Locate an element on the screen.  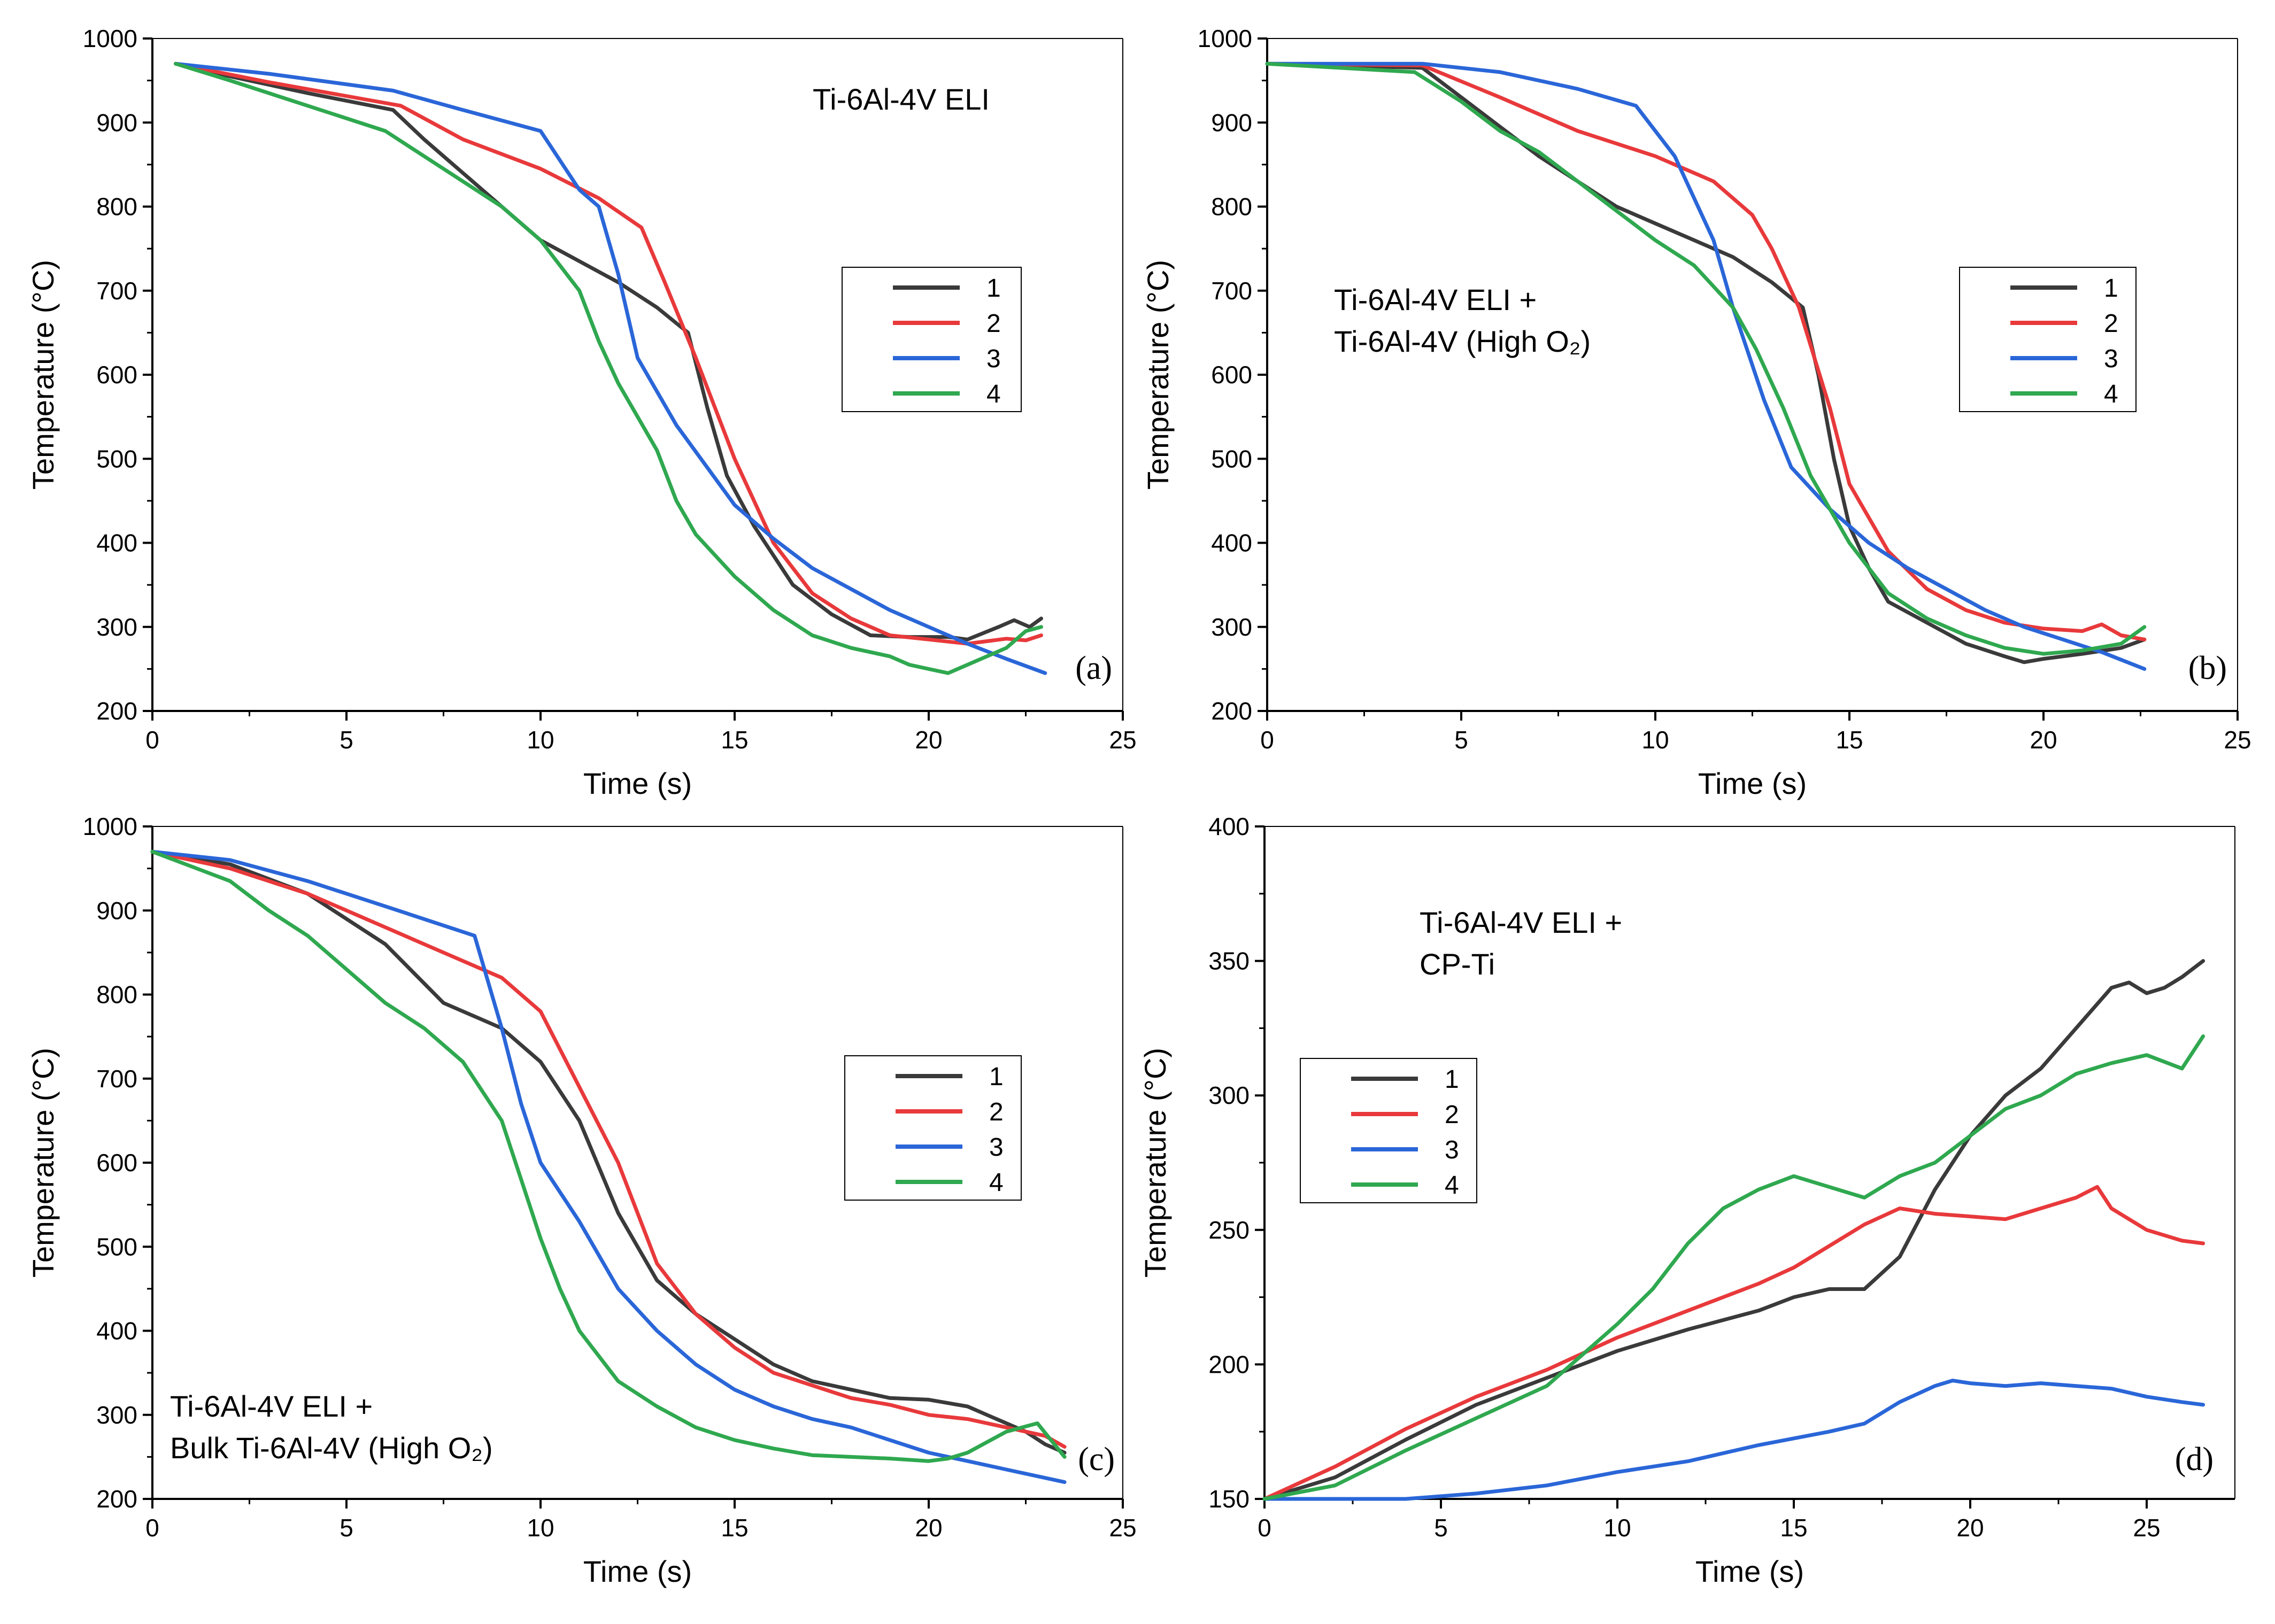
y-tick-label: 150 is located at coordinates (1229, 1499).